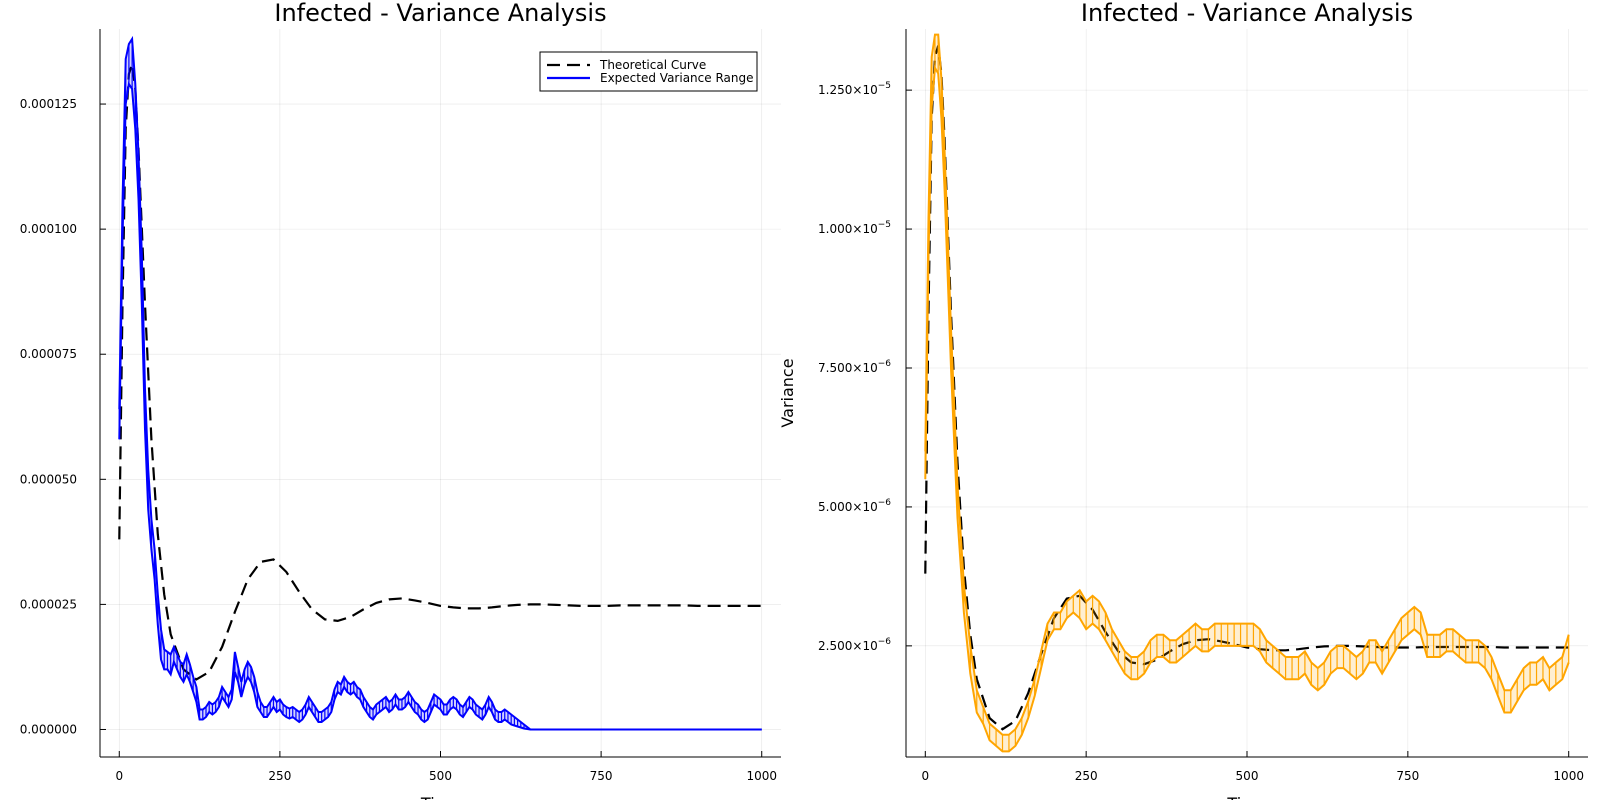  I want to click on y-tick-label: 0.000025, so click(48, 604).